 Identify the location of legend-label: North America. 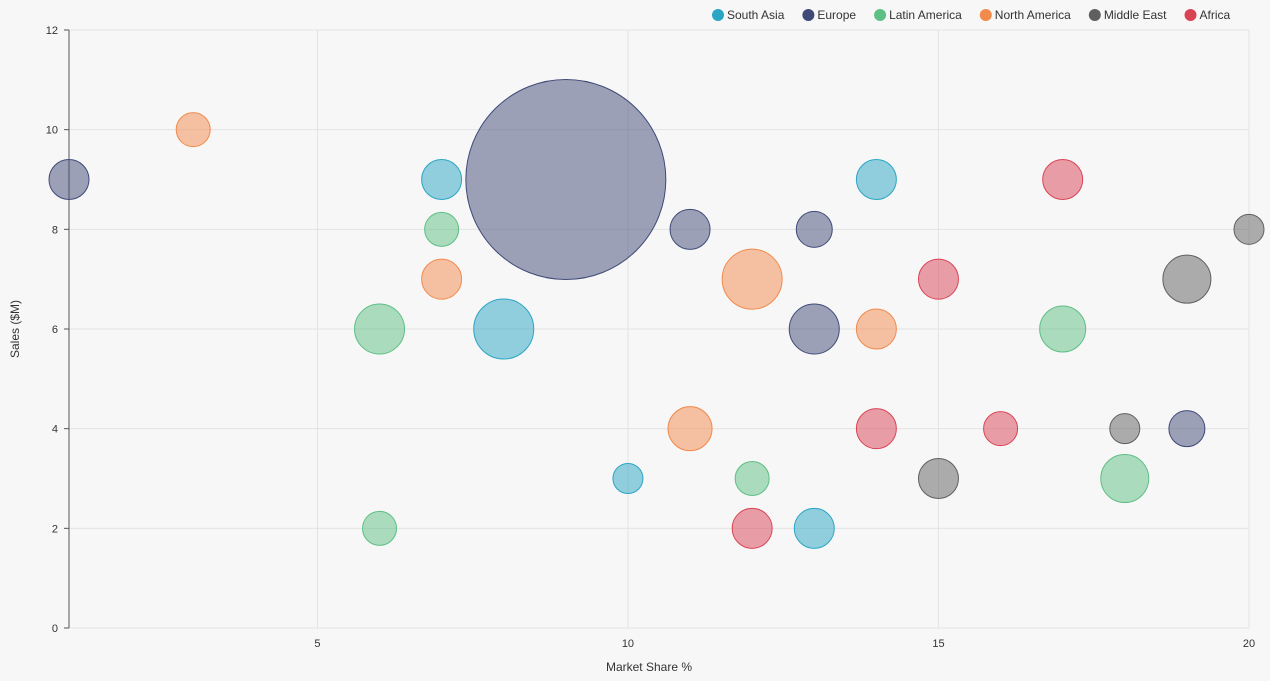
(1033, 15).